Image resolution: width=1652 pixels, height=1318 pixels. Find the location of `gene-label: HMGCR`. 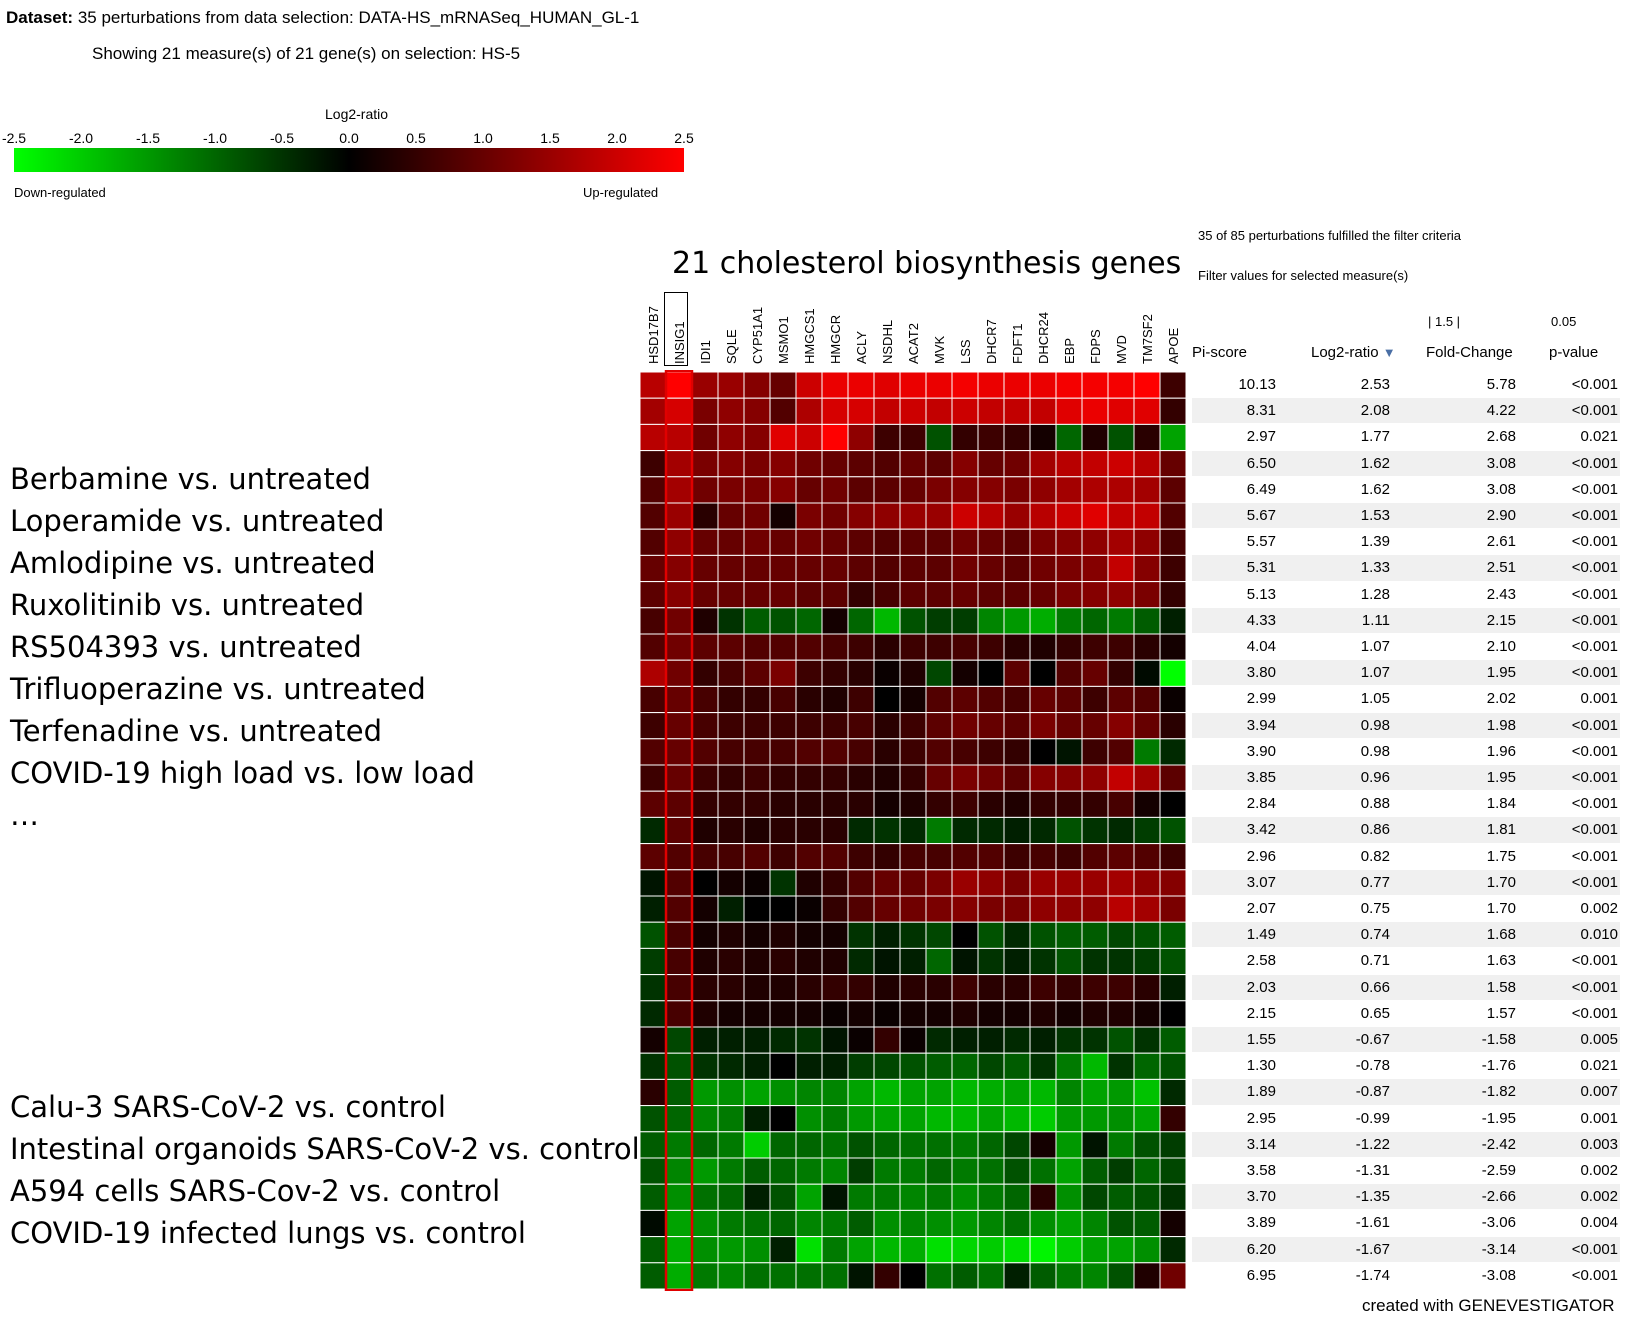

gene-label: HMGCR is located at coordinates (835, 339).